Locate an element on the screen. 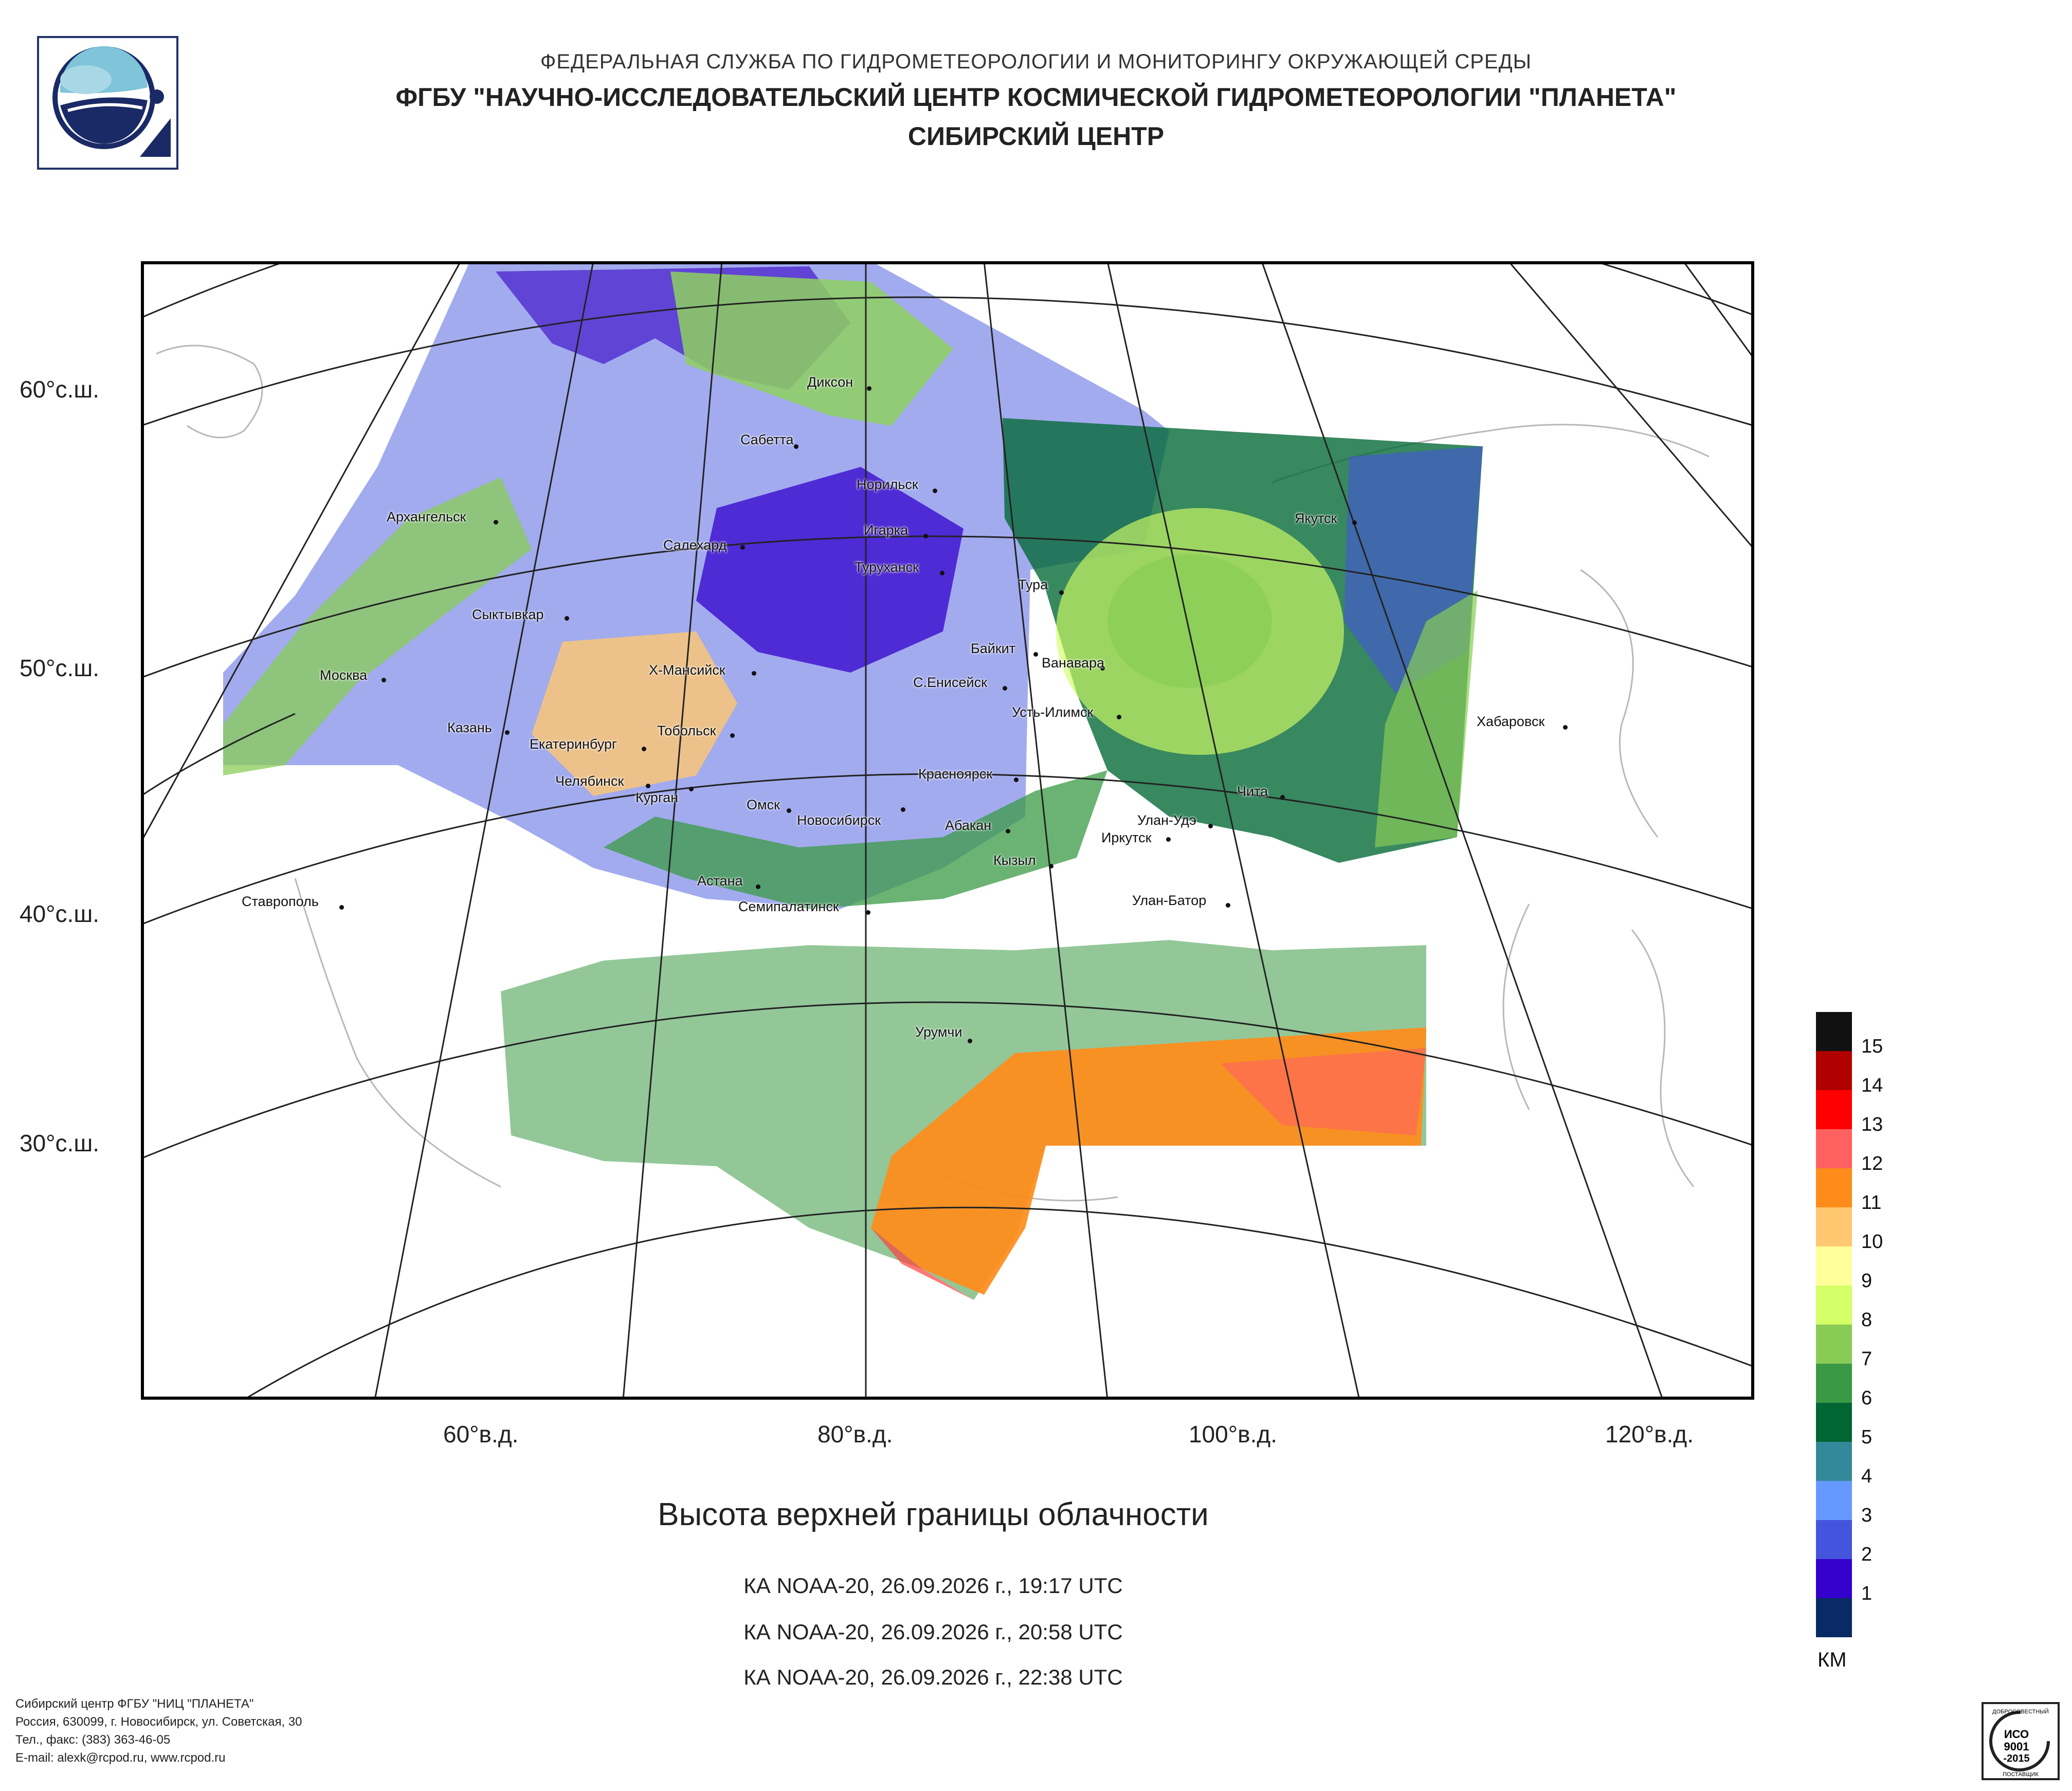 This screenshot has width=2072, height=1791. city-label: Урумчи is located at coordinates (938, 1032).